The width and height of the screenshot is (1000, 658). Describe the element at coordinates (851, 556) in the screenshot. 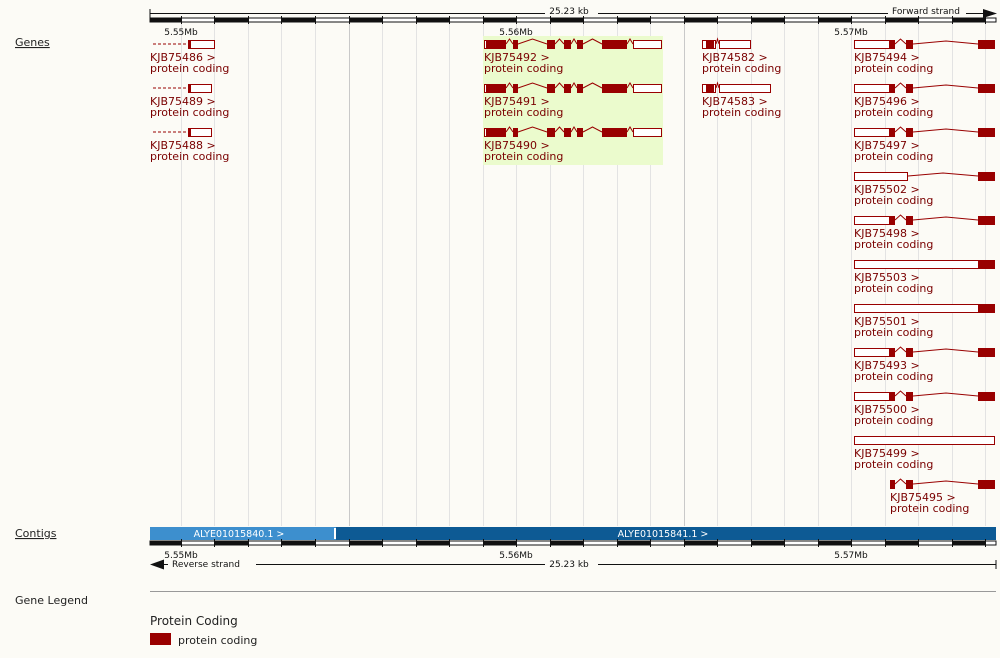

I see `bottom-tick-3: 5.57Mb` at that location.